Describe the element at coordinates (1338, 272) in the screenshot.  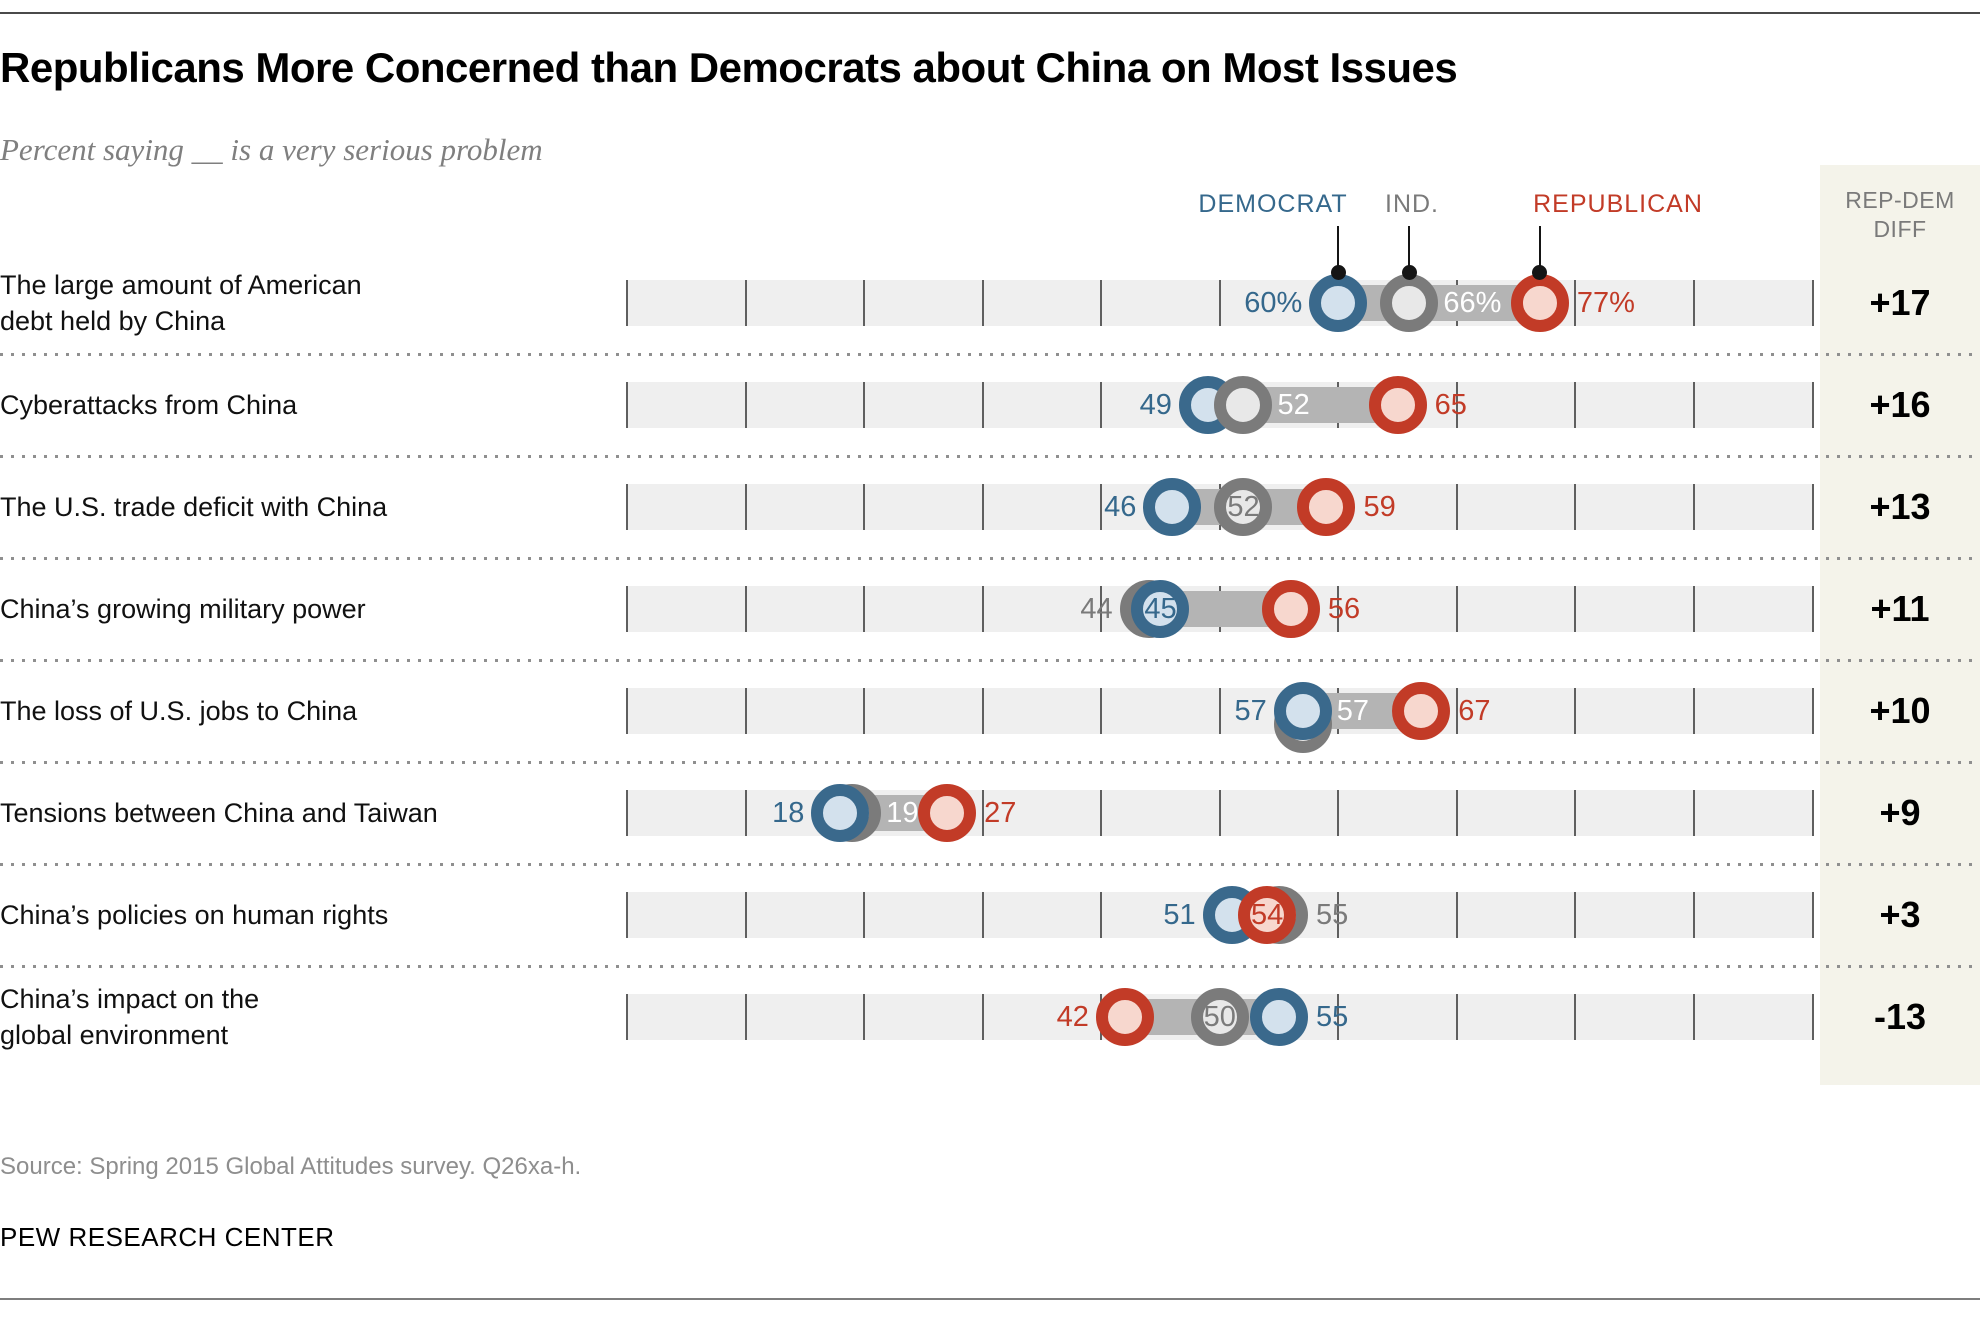
I see `legend-leader-dot` at that location.